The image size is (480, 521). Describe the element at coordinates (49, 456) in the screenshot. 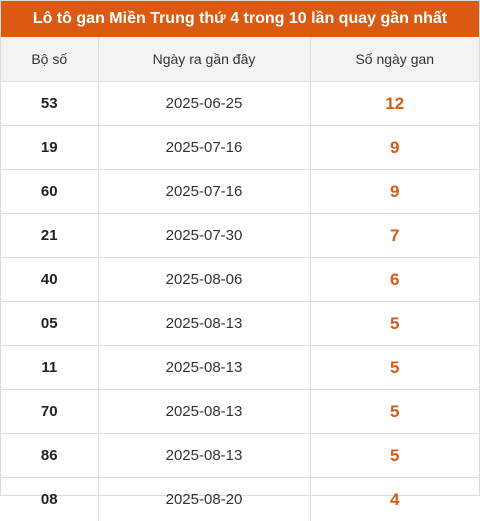

I see `cell-number: 86` at that location.